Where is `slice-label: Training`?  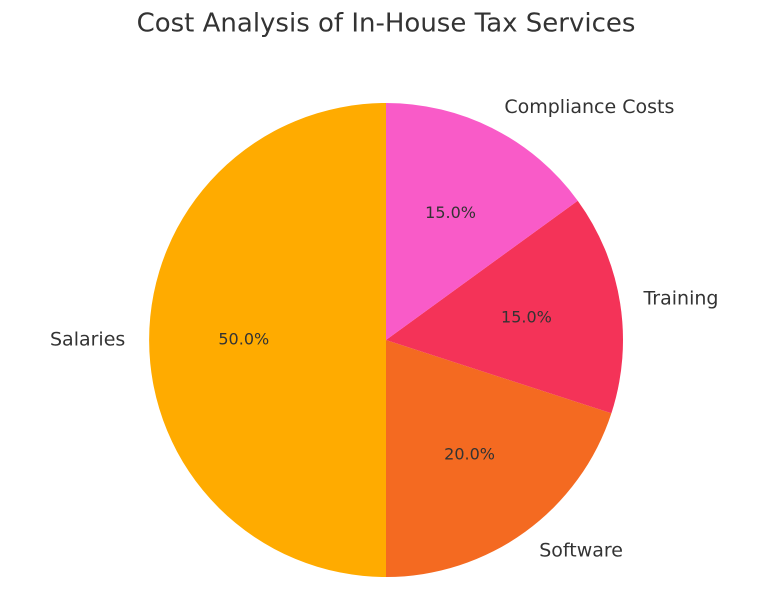 slice-label: Training is located at coordinates (680, 299).